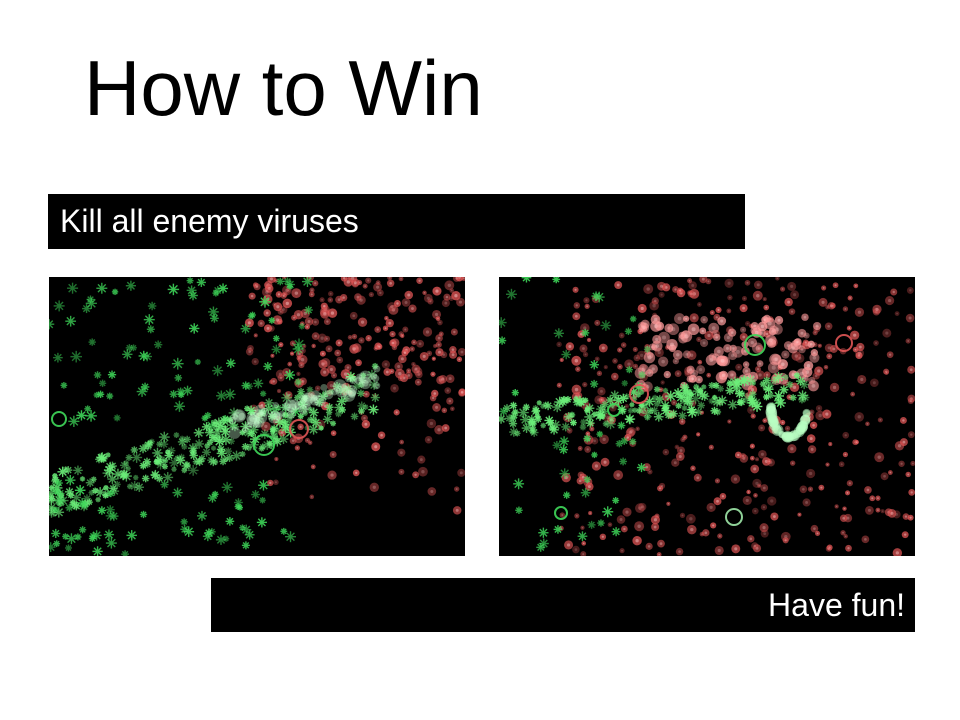  Describe the element at coordinates (396, 221) in the screenshot. I see `instruction-banner: Kill all enemy viruses` at that location.